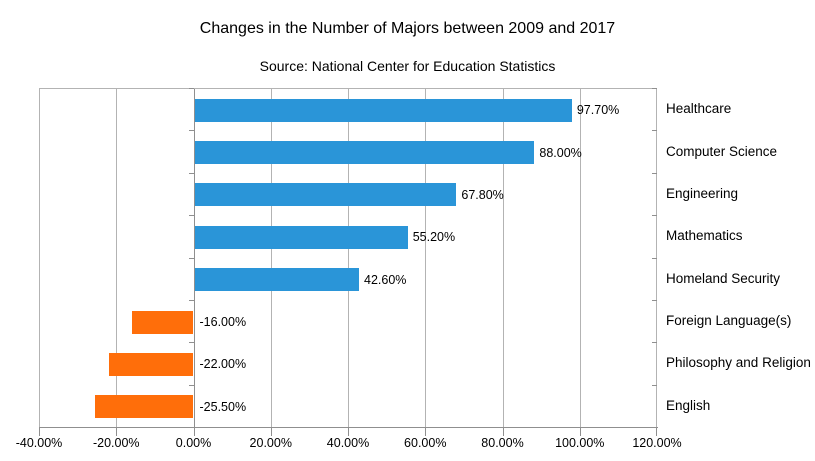  Describe the element at coordinates (688, 405) in the screenshot. I see `category-label: English` at that location.